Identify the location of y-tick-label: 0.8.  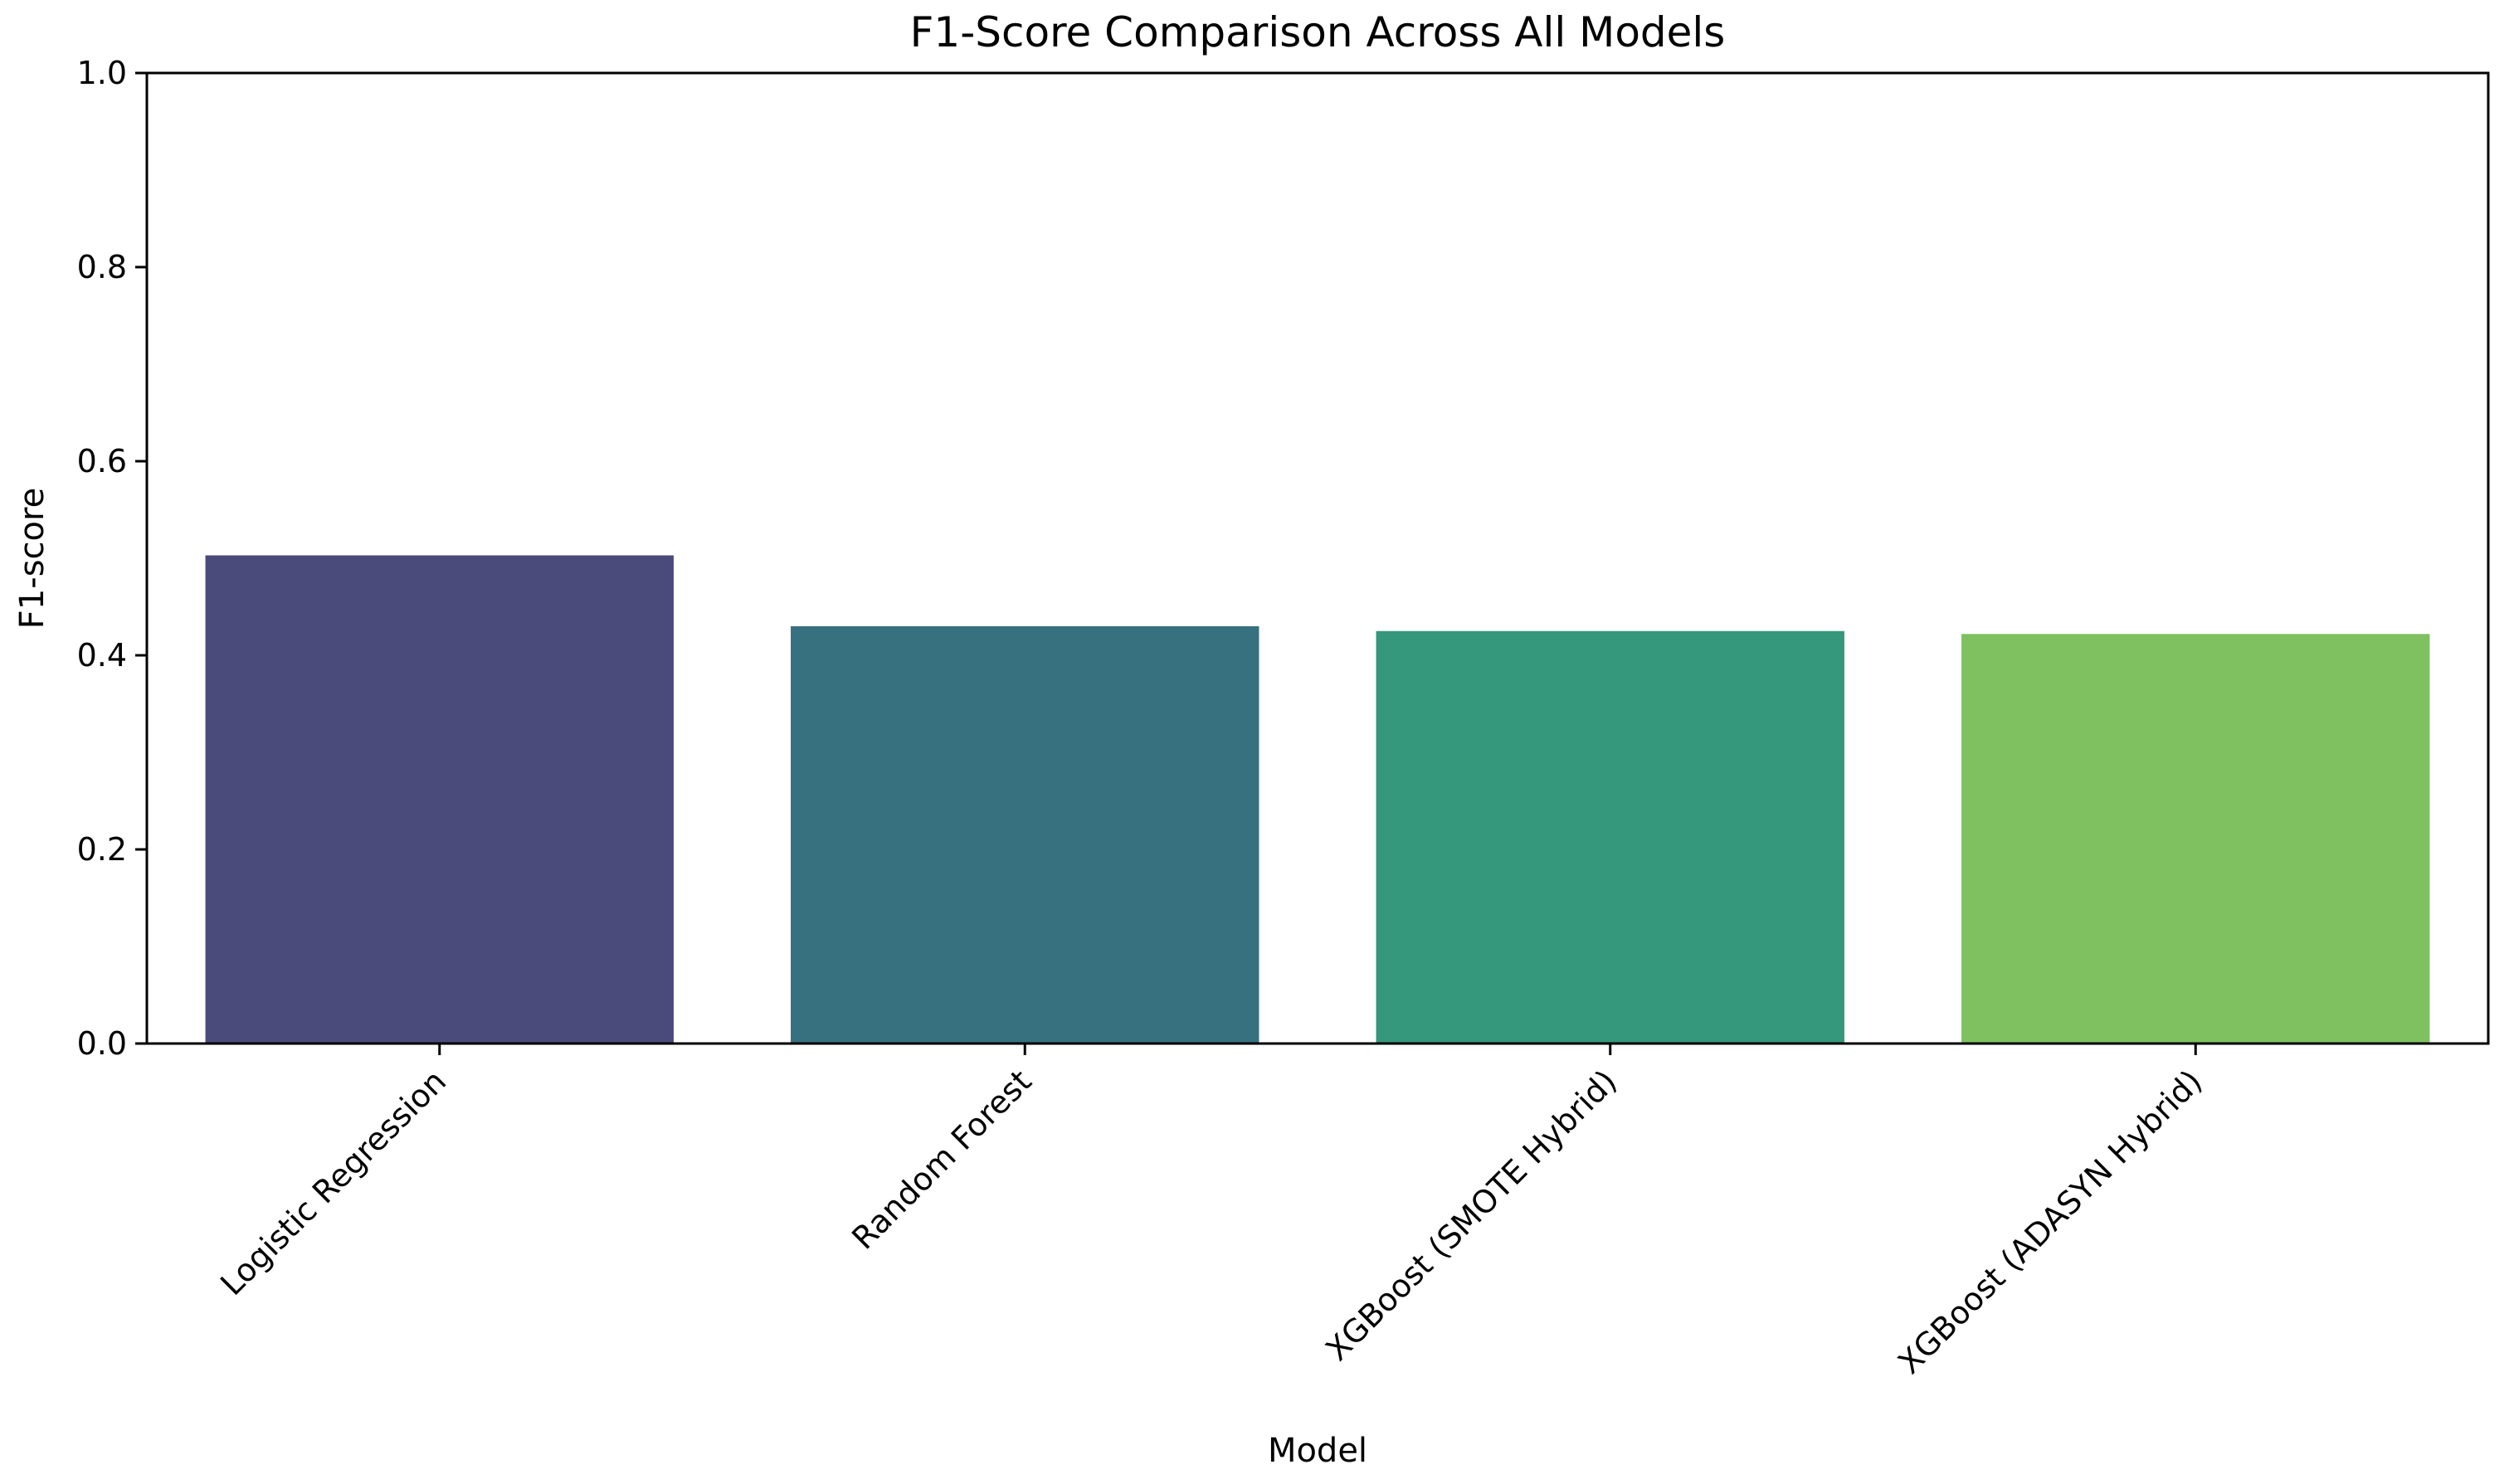
(102, 267).